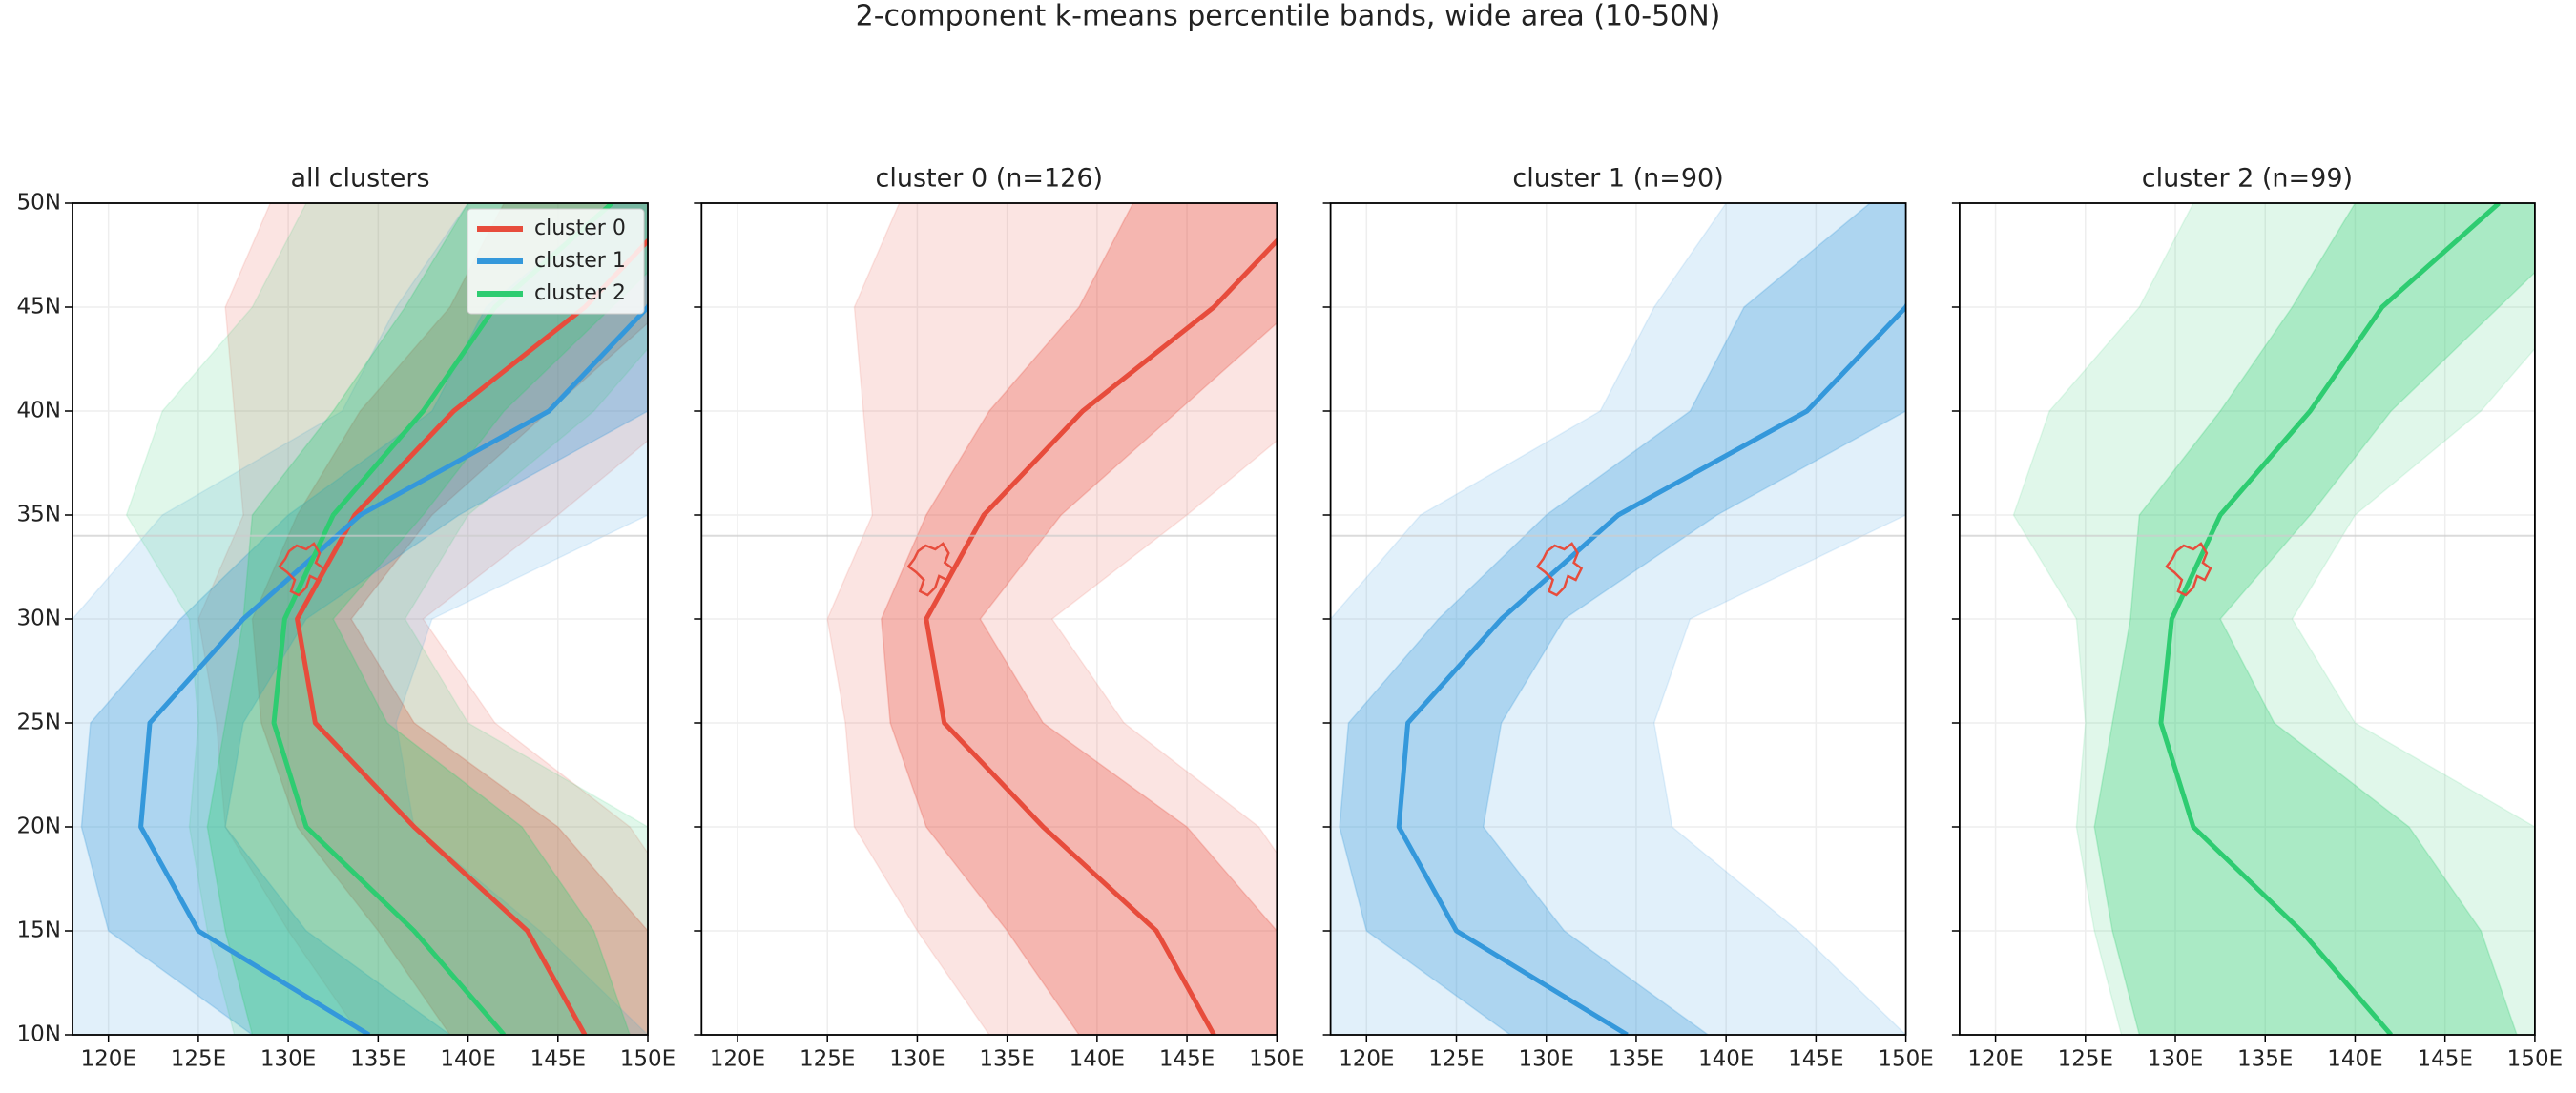 This screenshot has height=1093, width=2576. Describe the element at coordinates (39, 1034) in the screenshot. I see `y-tick-label: 10N` at that location.